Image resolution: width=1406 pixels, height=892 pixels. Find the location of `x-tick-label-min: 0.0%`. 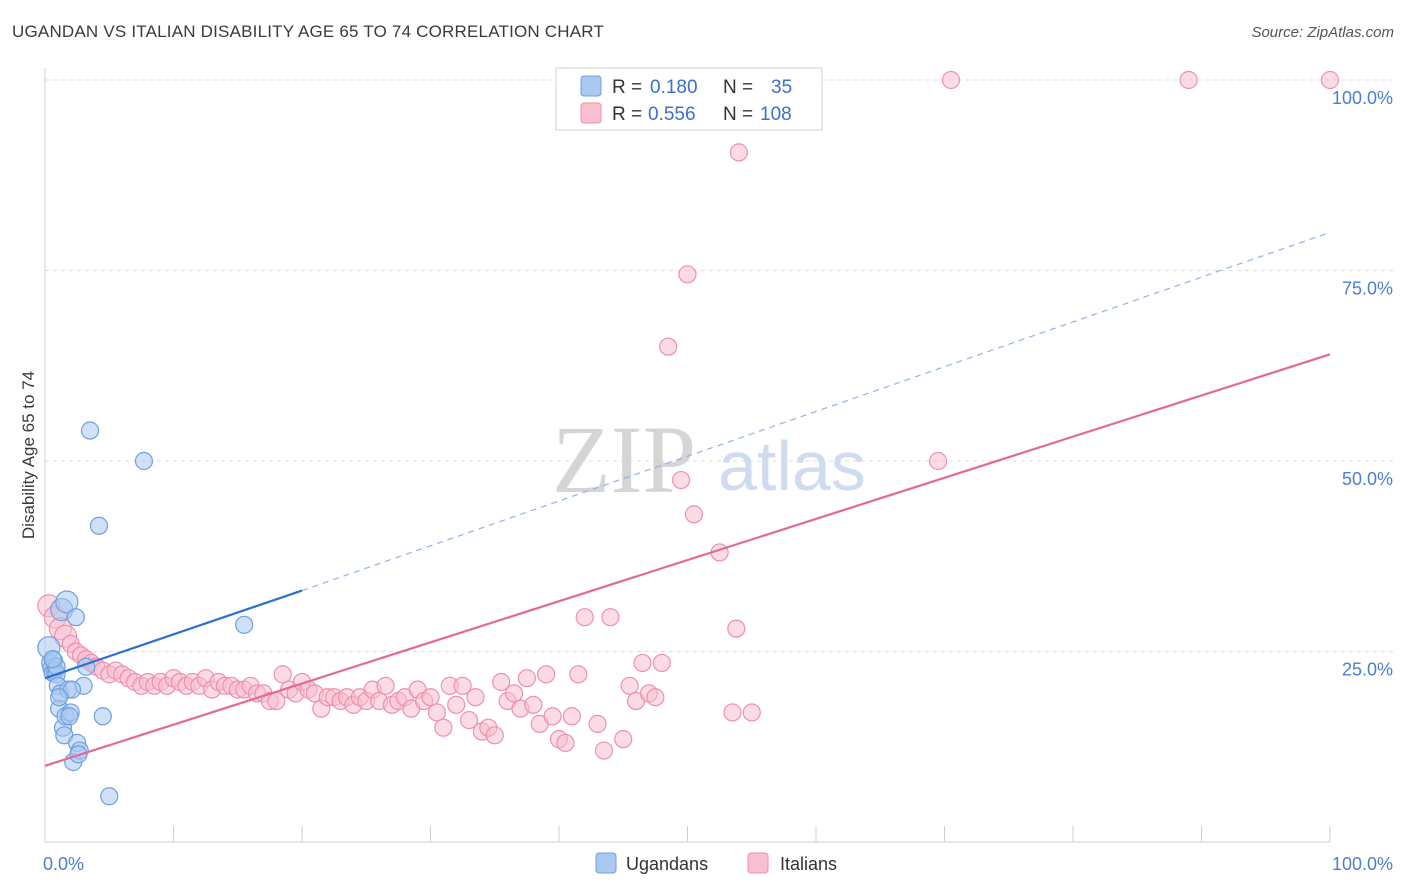

x-tick-label-min: 0.0% is located at coordinates (63, 864).